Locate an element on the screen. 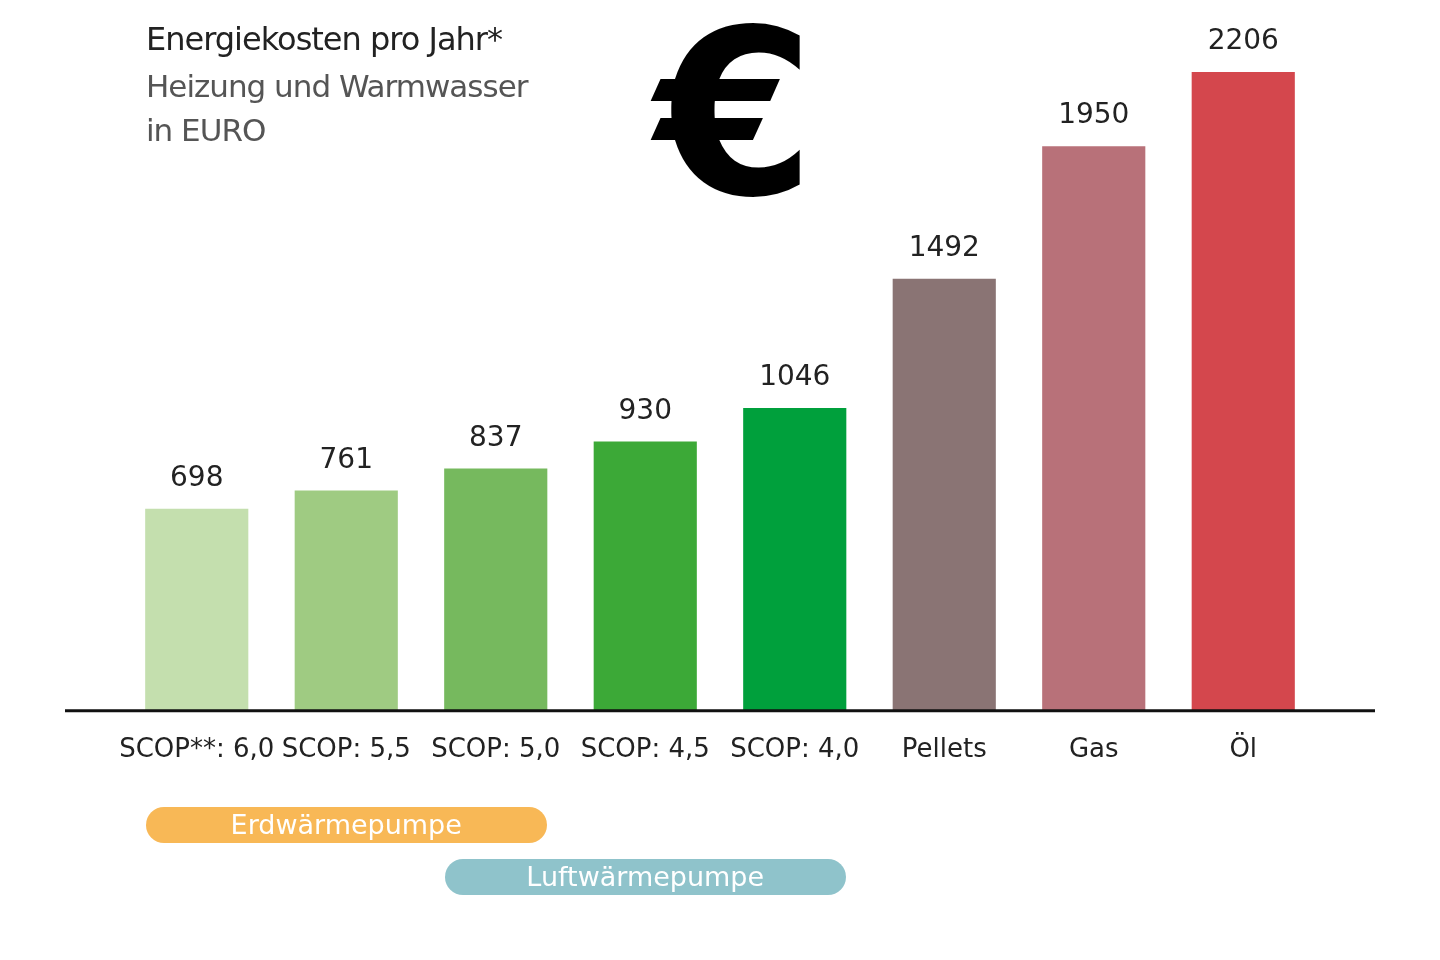  text: Luftwärmepumpe is located at coordinates (645, 877).